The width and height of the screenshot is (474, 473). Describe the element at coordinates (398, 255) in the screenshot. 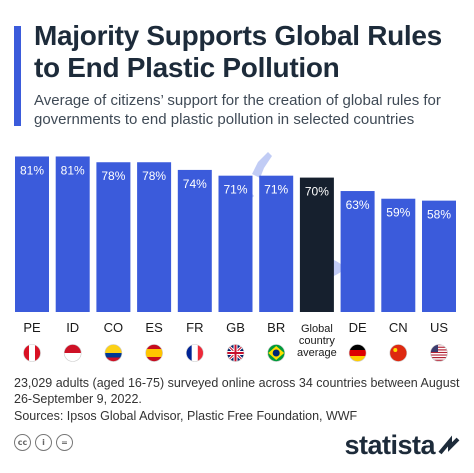

I see `bar-cn` at that location.